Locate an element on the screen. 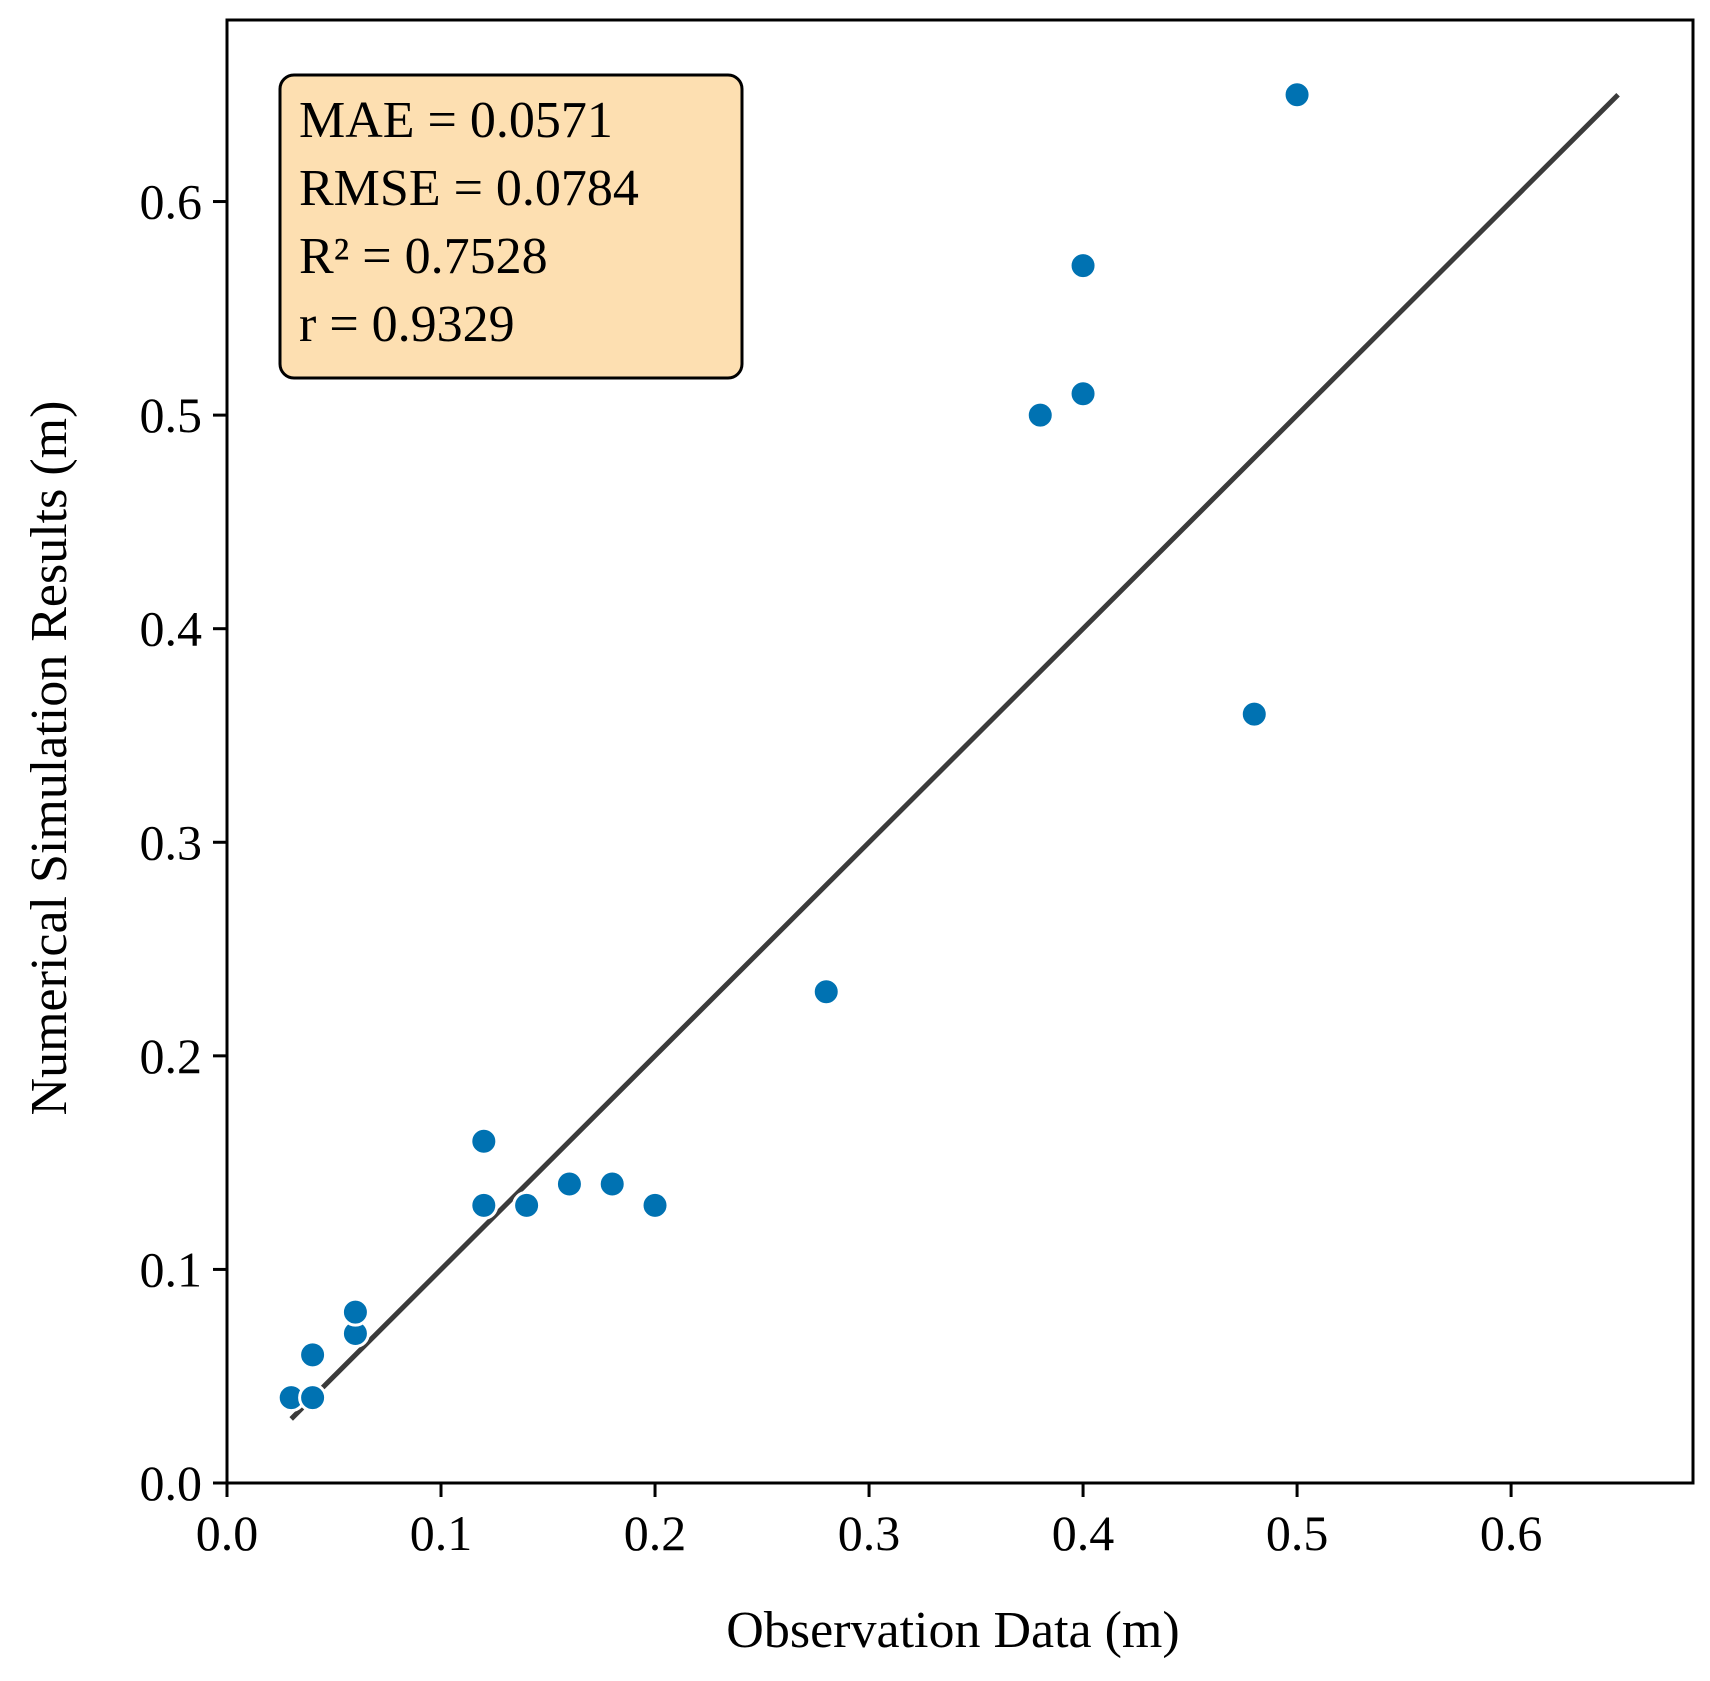 This screenshot has height=1681, width=1710. stats-pearson-r: r = 0.9329 is located at coordinates (407, 324).